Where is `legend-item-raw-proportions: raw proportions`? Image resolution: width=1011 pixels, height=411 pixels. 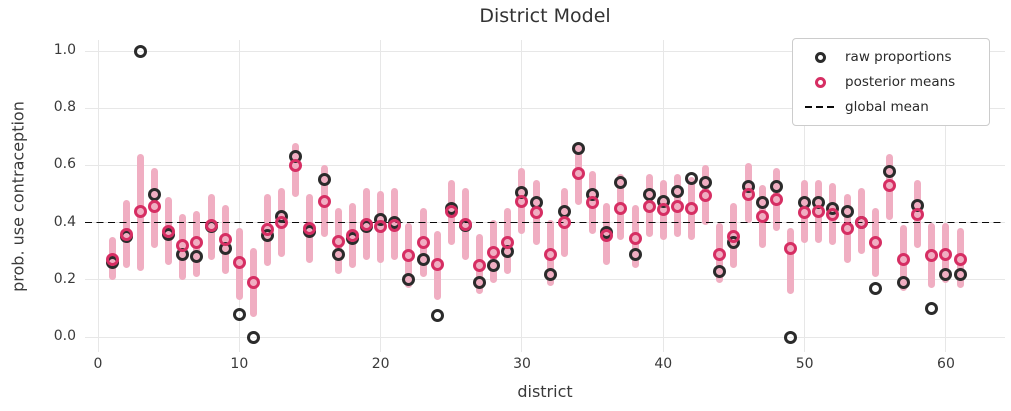 legend-item-raw-proportions: raw proportions is located at coordinates (891, 57).